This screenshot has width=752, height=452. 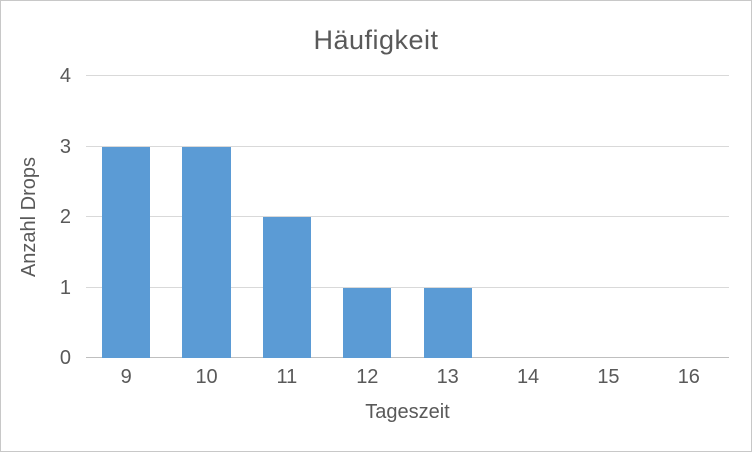 What do you see at coordinates (287, 377) in the screenshot?
I see `x-tick-label: 11` at bounding box center [287, 377].